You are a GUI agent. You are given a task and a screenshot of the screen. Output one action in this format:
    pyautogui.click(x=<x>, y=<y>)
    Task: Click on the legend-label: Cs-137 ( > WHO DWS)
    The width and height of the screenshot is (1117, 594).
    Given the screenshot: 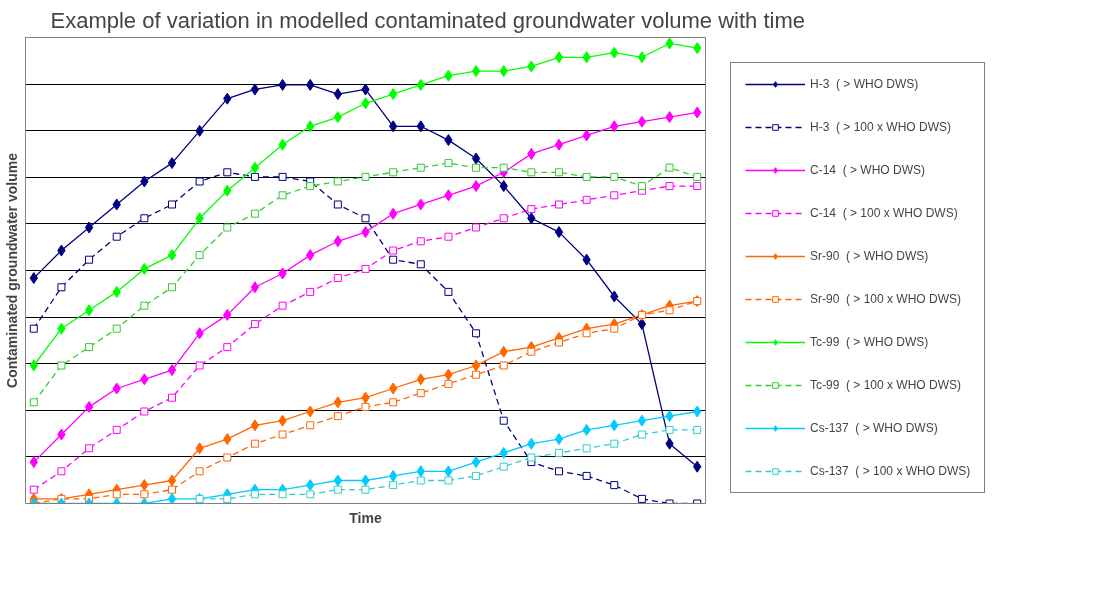 What is the action you would take?
    pyautogui.click(x=874, y=428)
    